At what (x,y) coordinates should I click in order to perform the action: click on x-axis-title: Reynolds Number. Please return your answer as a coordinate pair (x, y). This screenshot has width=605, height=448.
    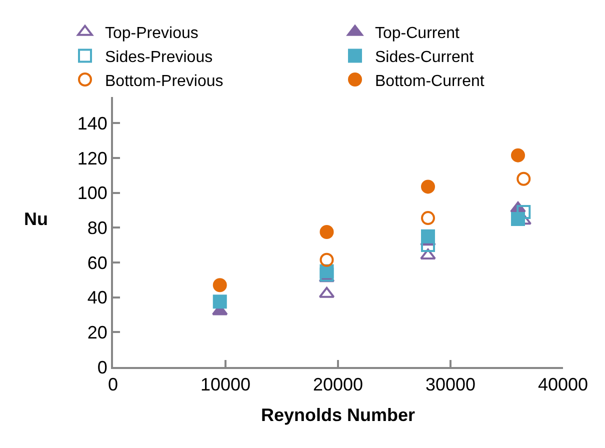
    Looking at the image, I should click on (338, 415).